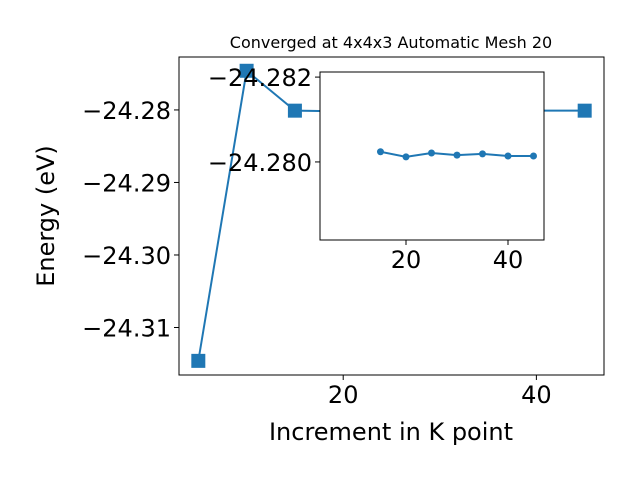 The width and height of the screenshot is (640, 480). I want to click on chart-title: Converged at 4x4x3 Automatic Mesh 20, so click(391, 42).